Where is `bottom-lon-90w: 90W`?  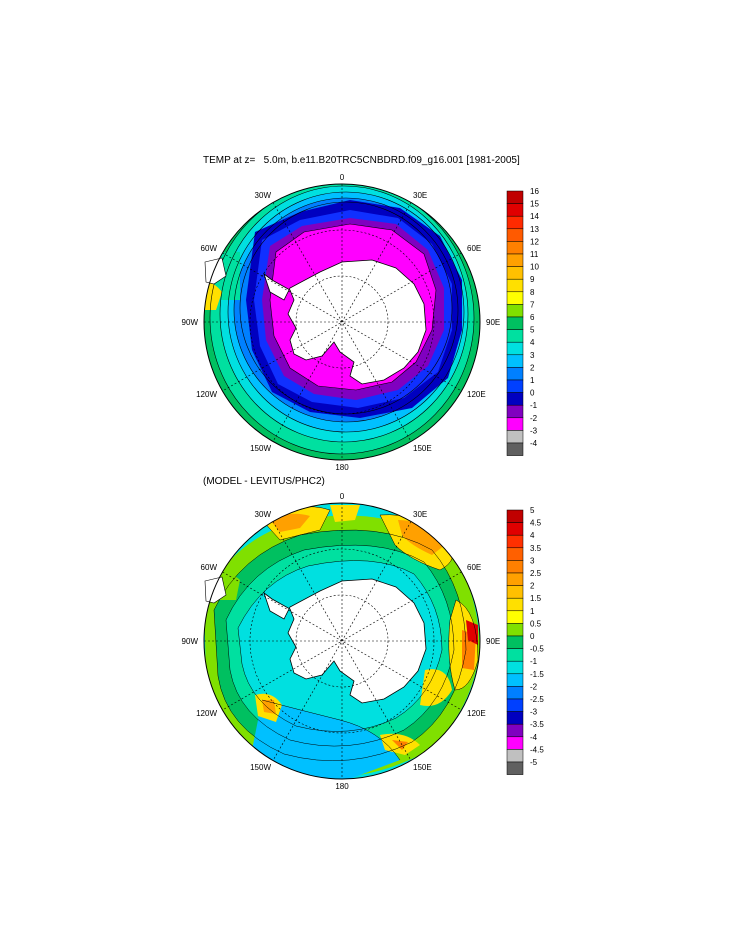
bottom-lon-90w: 90W is located at coordinates (190, 641).